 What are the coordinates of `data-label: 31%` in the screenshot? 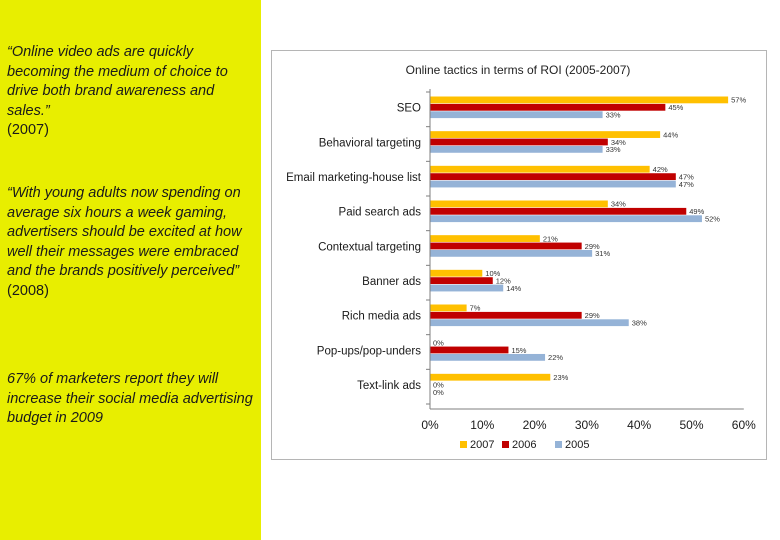 It's located at (602, 253).